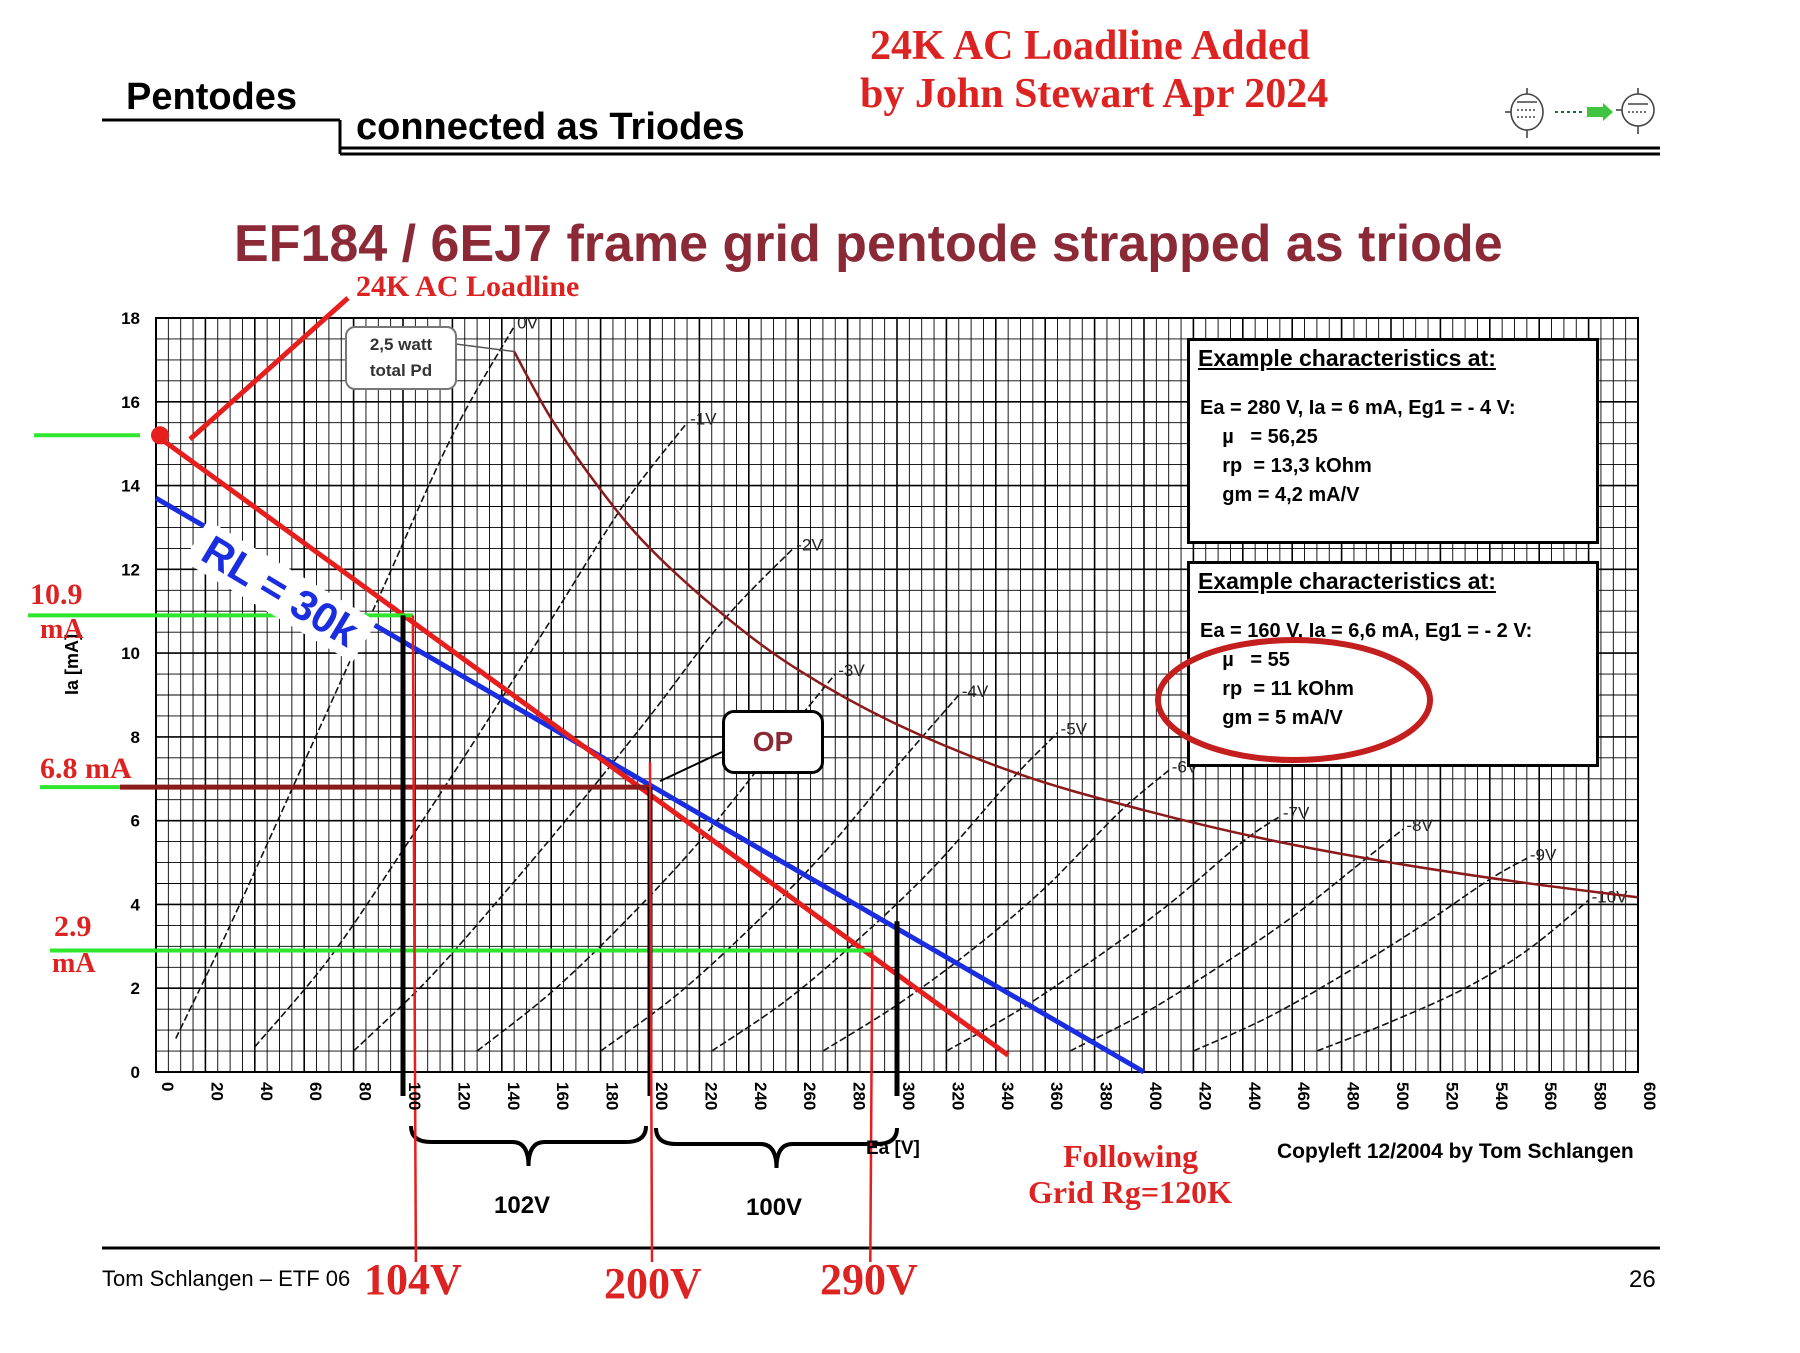 The height and width of the screenshot is (1353, 1800). What do you see at coordinates (1254, 1096) in the screenshot?
I see `x-tick-label: 440` at bounding box center [1254, 1096].